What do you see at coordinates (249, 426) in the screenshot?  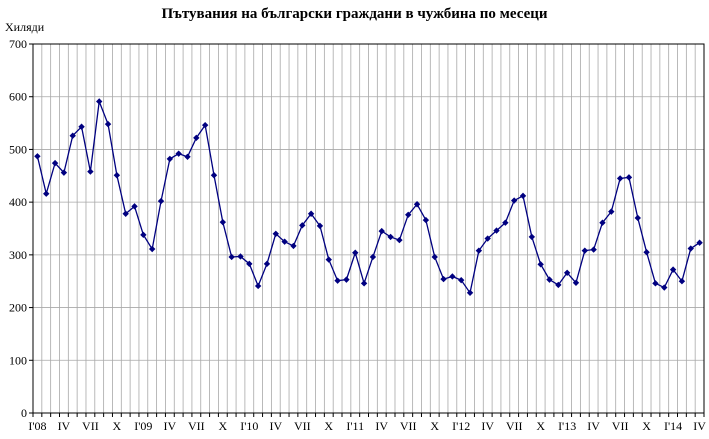 I see `x-tick-label: I'10` at bounding box center [249, 426].